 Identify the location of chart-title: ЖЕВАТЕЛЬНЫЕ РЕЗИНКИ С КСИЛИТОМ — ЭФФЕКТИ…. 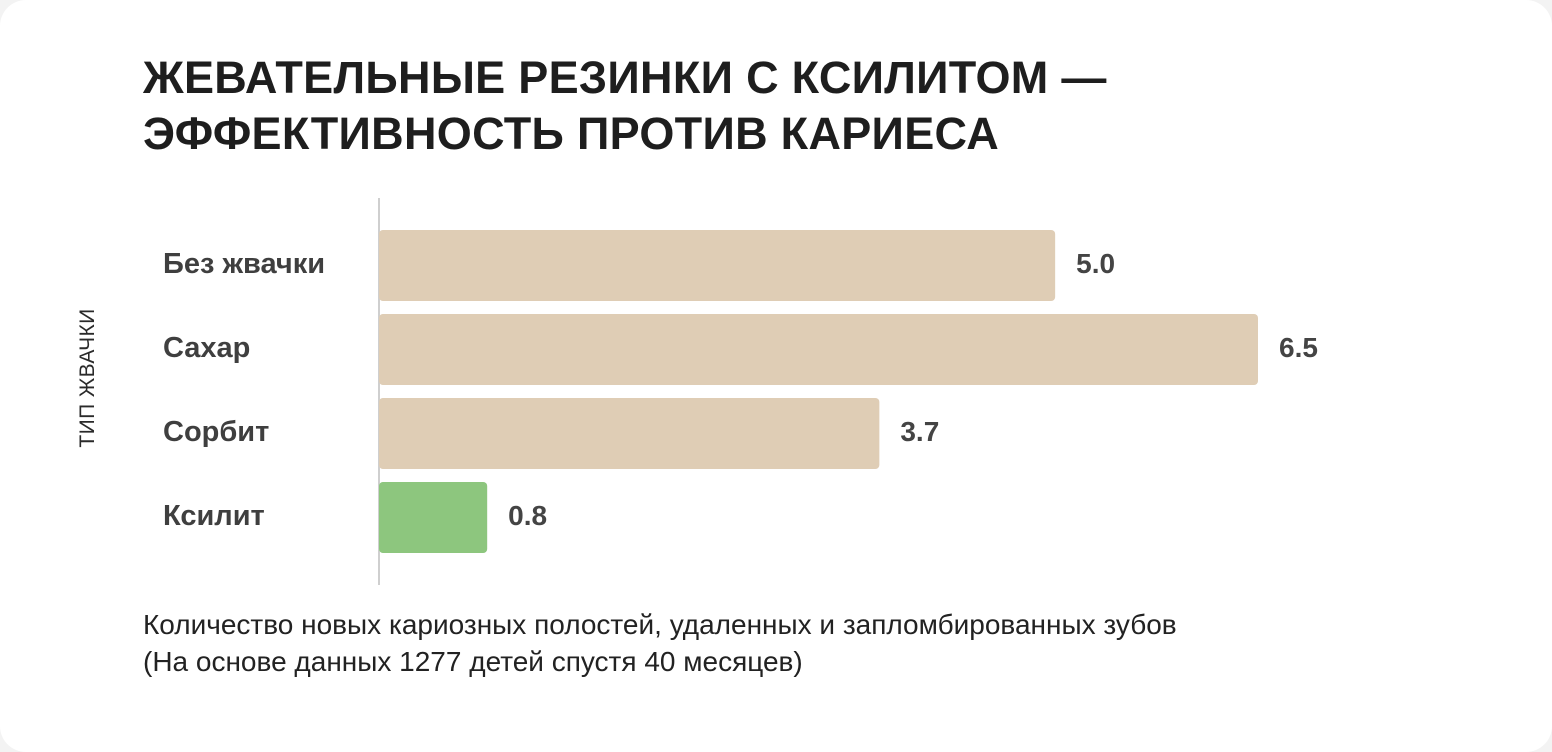
(625, 105).